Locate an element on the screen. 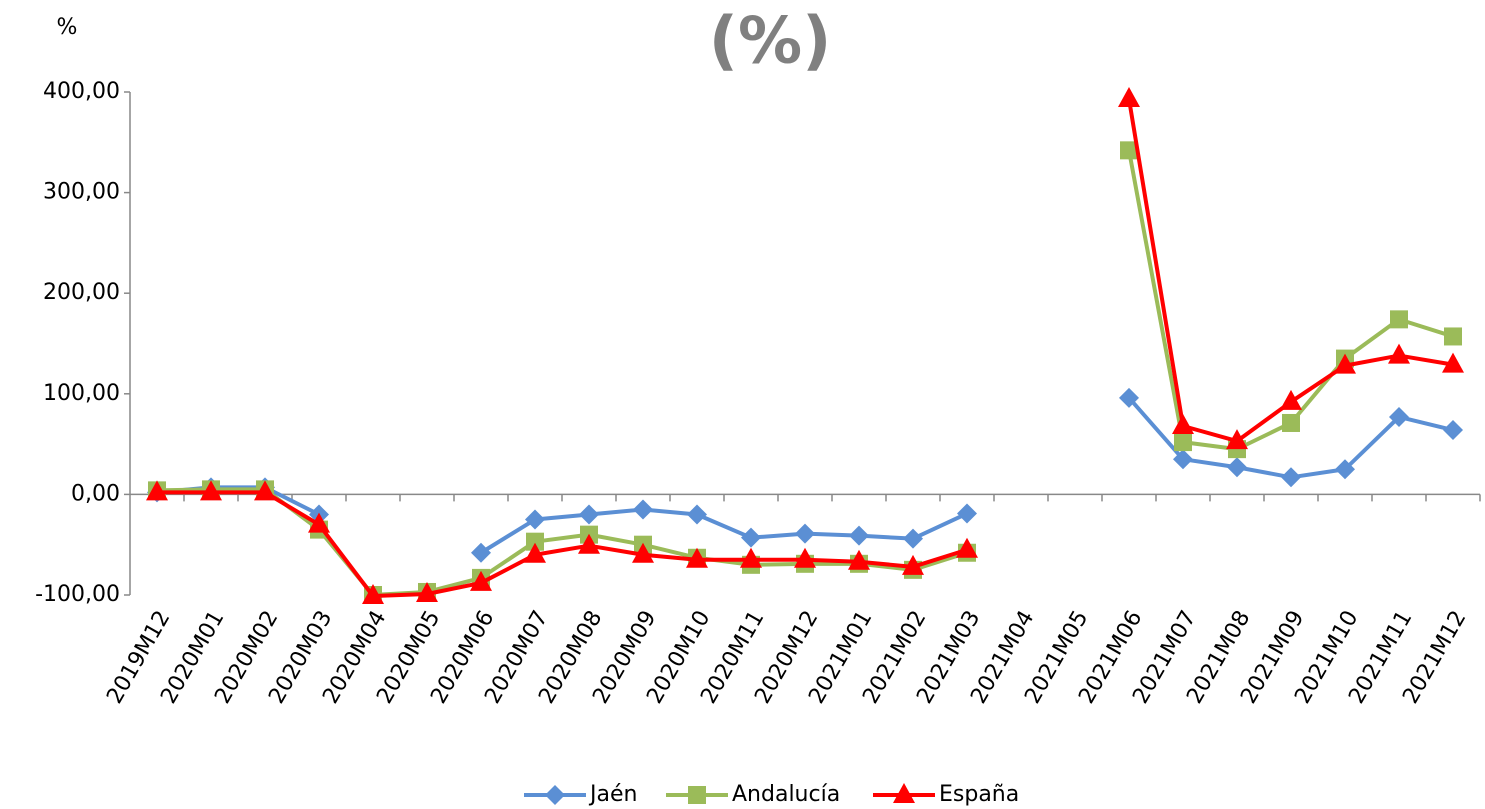 This screenshot has width=1485, height=809. y-tick-label: 400,00 is located at coordinates (81, 91).